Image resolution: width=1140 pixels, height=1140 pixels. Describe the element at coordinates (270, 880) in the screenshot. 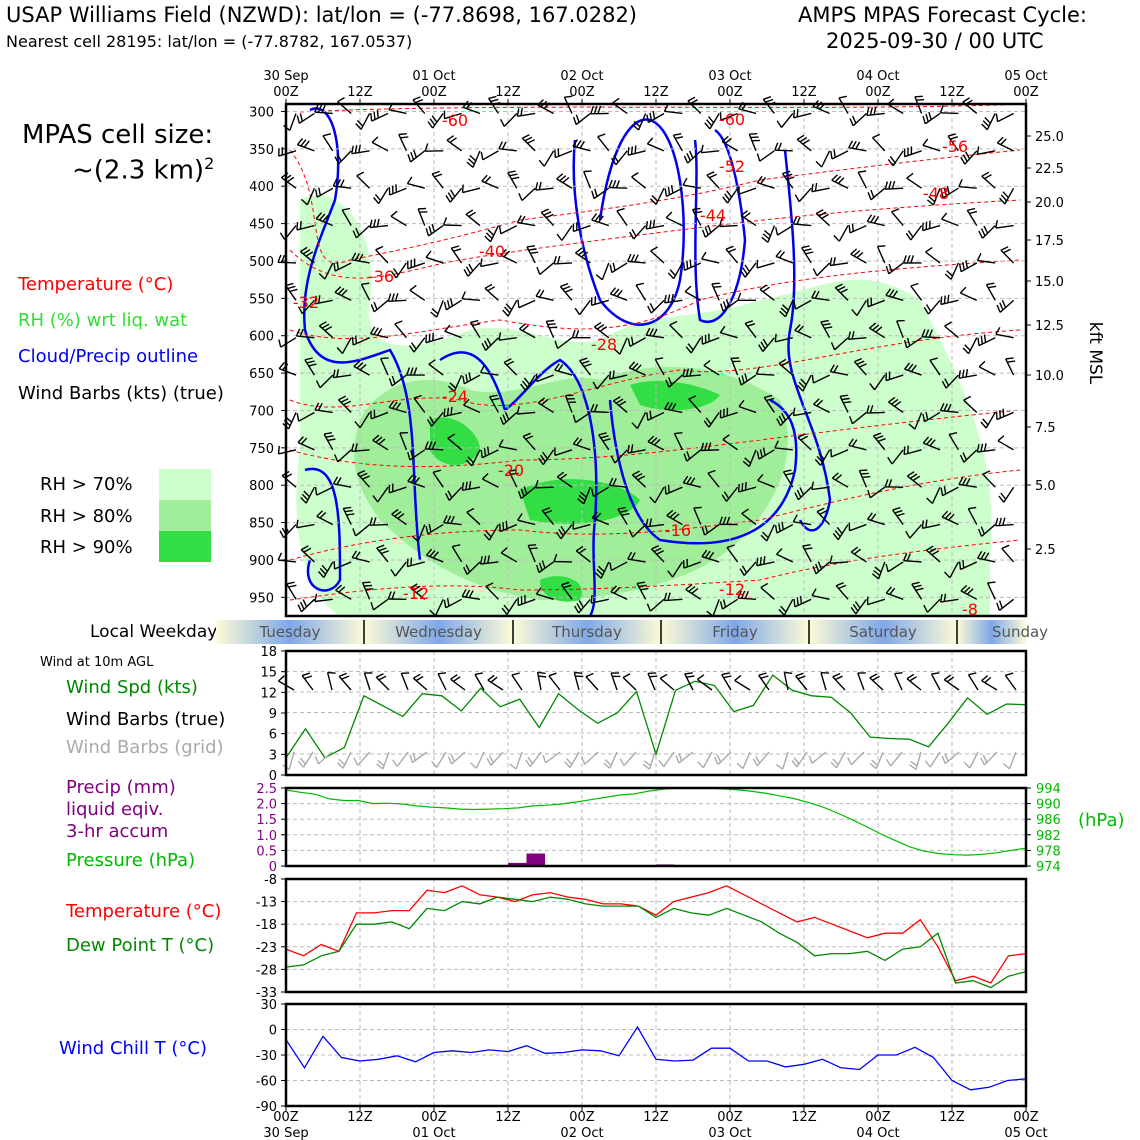

I see `temp-y-tick: -8` at that location.